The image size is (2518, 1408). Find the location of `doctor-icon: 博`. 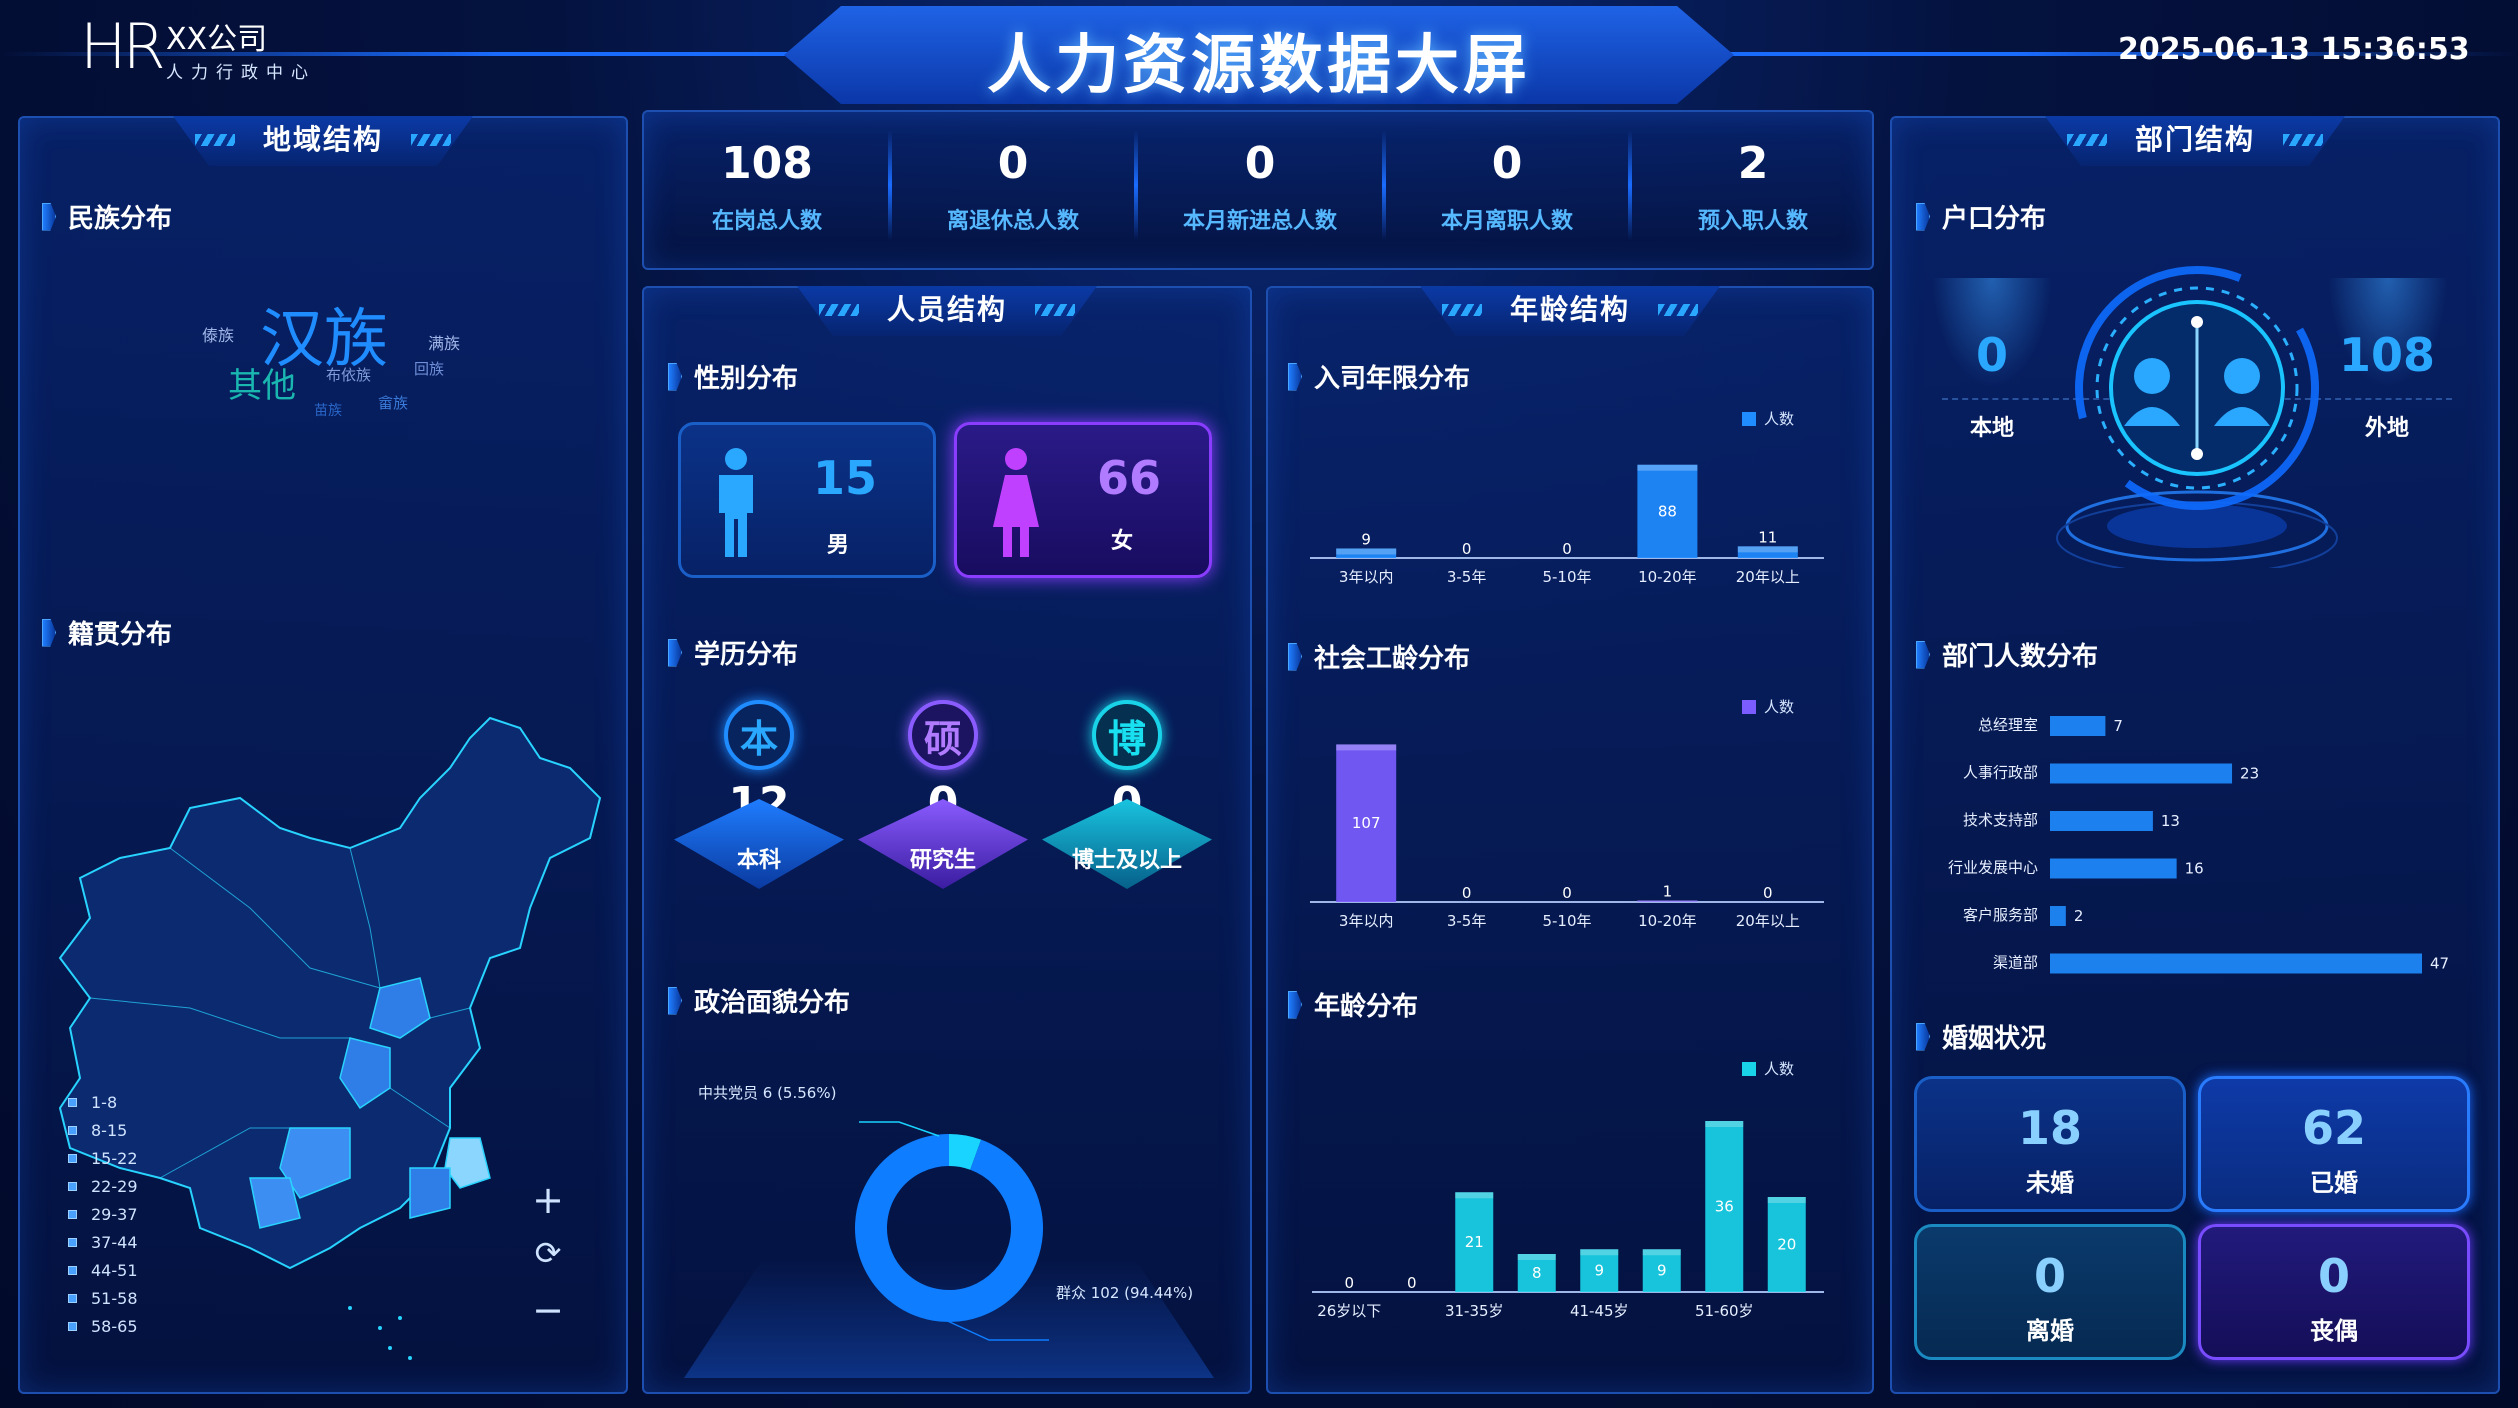

doctor-icon: 博 is located at coordinates (1127, 735).